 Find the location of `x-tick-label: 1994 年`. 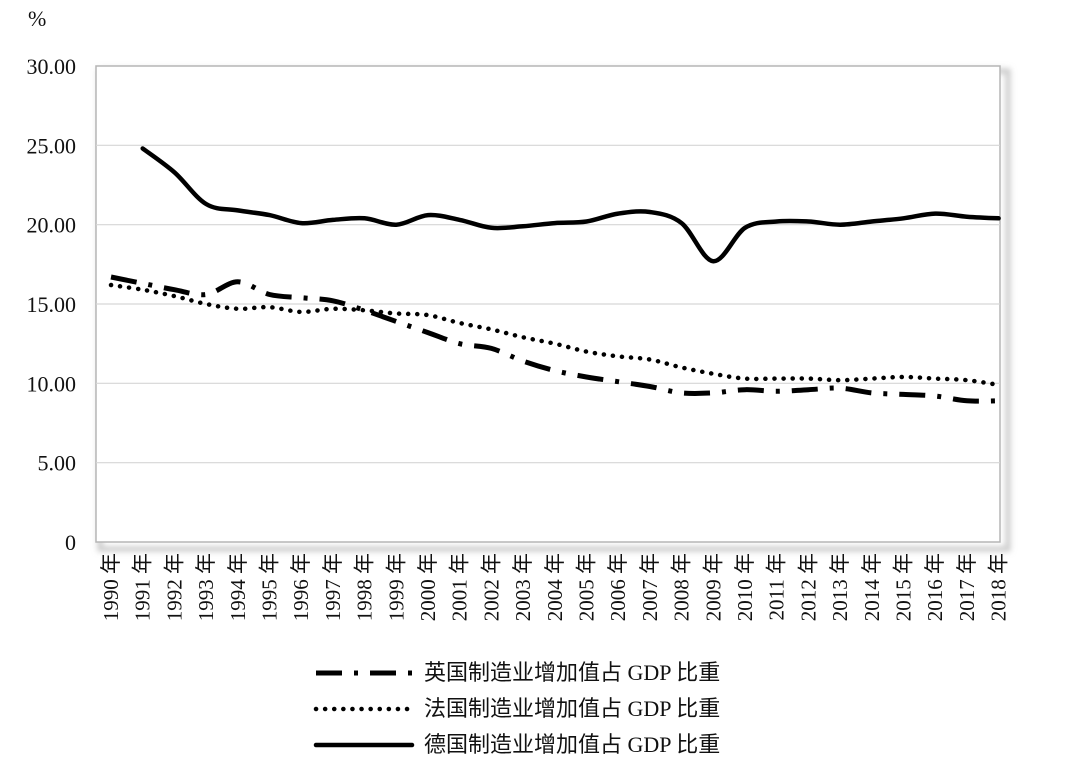

x-tick-label: 1994 年 is located at coordinates (238, 587).